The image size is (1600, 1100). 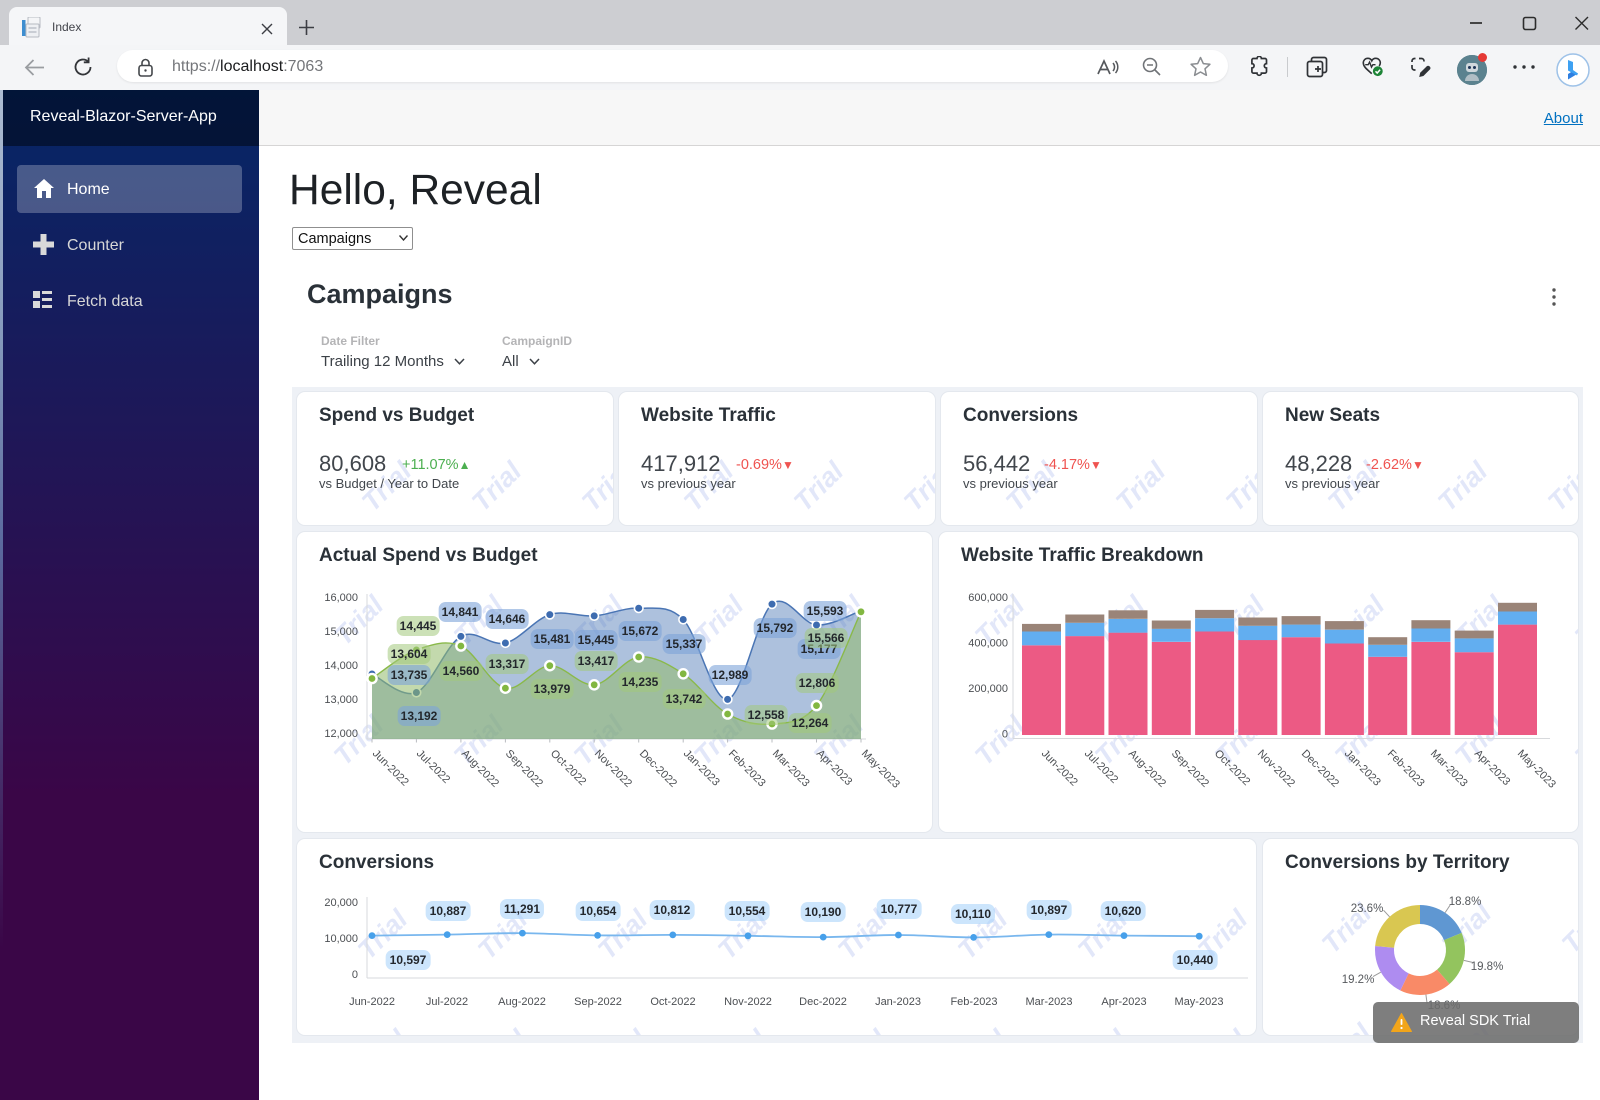 What do you see at coordinates (341, 903) in the screenshot?
I see `svg-text: 20,000` at bounding box center [341, 903].